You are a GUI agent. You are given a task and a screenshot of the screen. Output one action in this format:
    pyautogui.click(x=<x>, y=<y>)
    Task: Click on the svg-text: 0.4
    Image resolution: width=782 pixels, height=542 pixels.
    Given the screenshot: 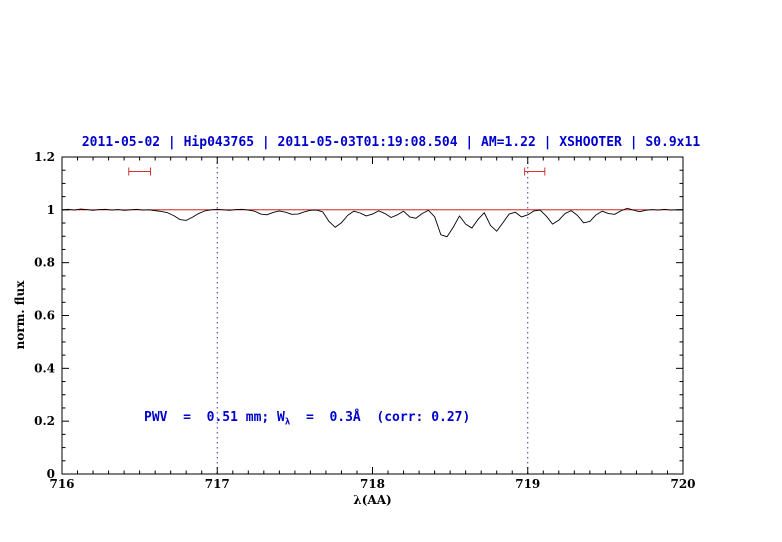 What is the action you would take?
    pyautogui.click(x=44, y=368)
    